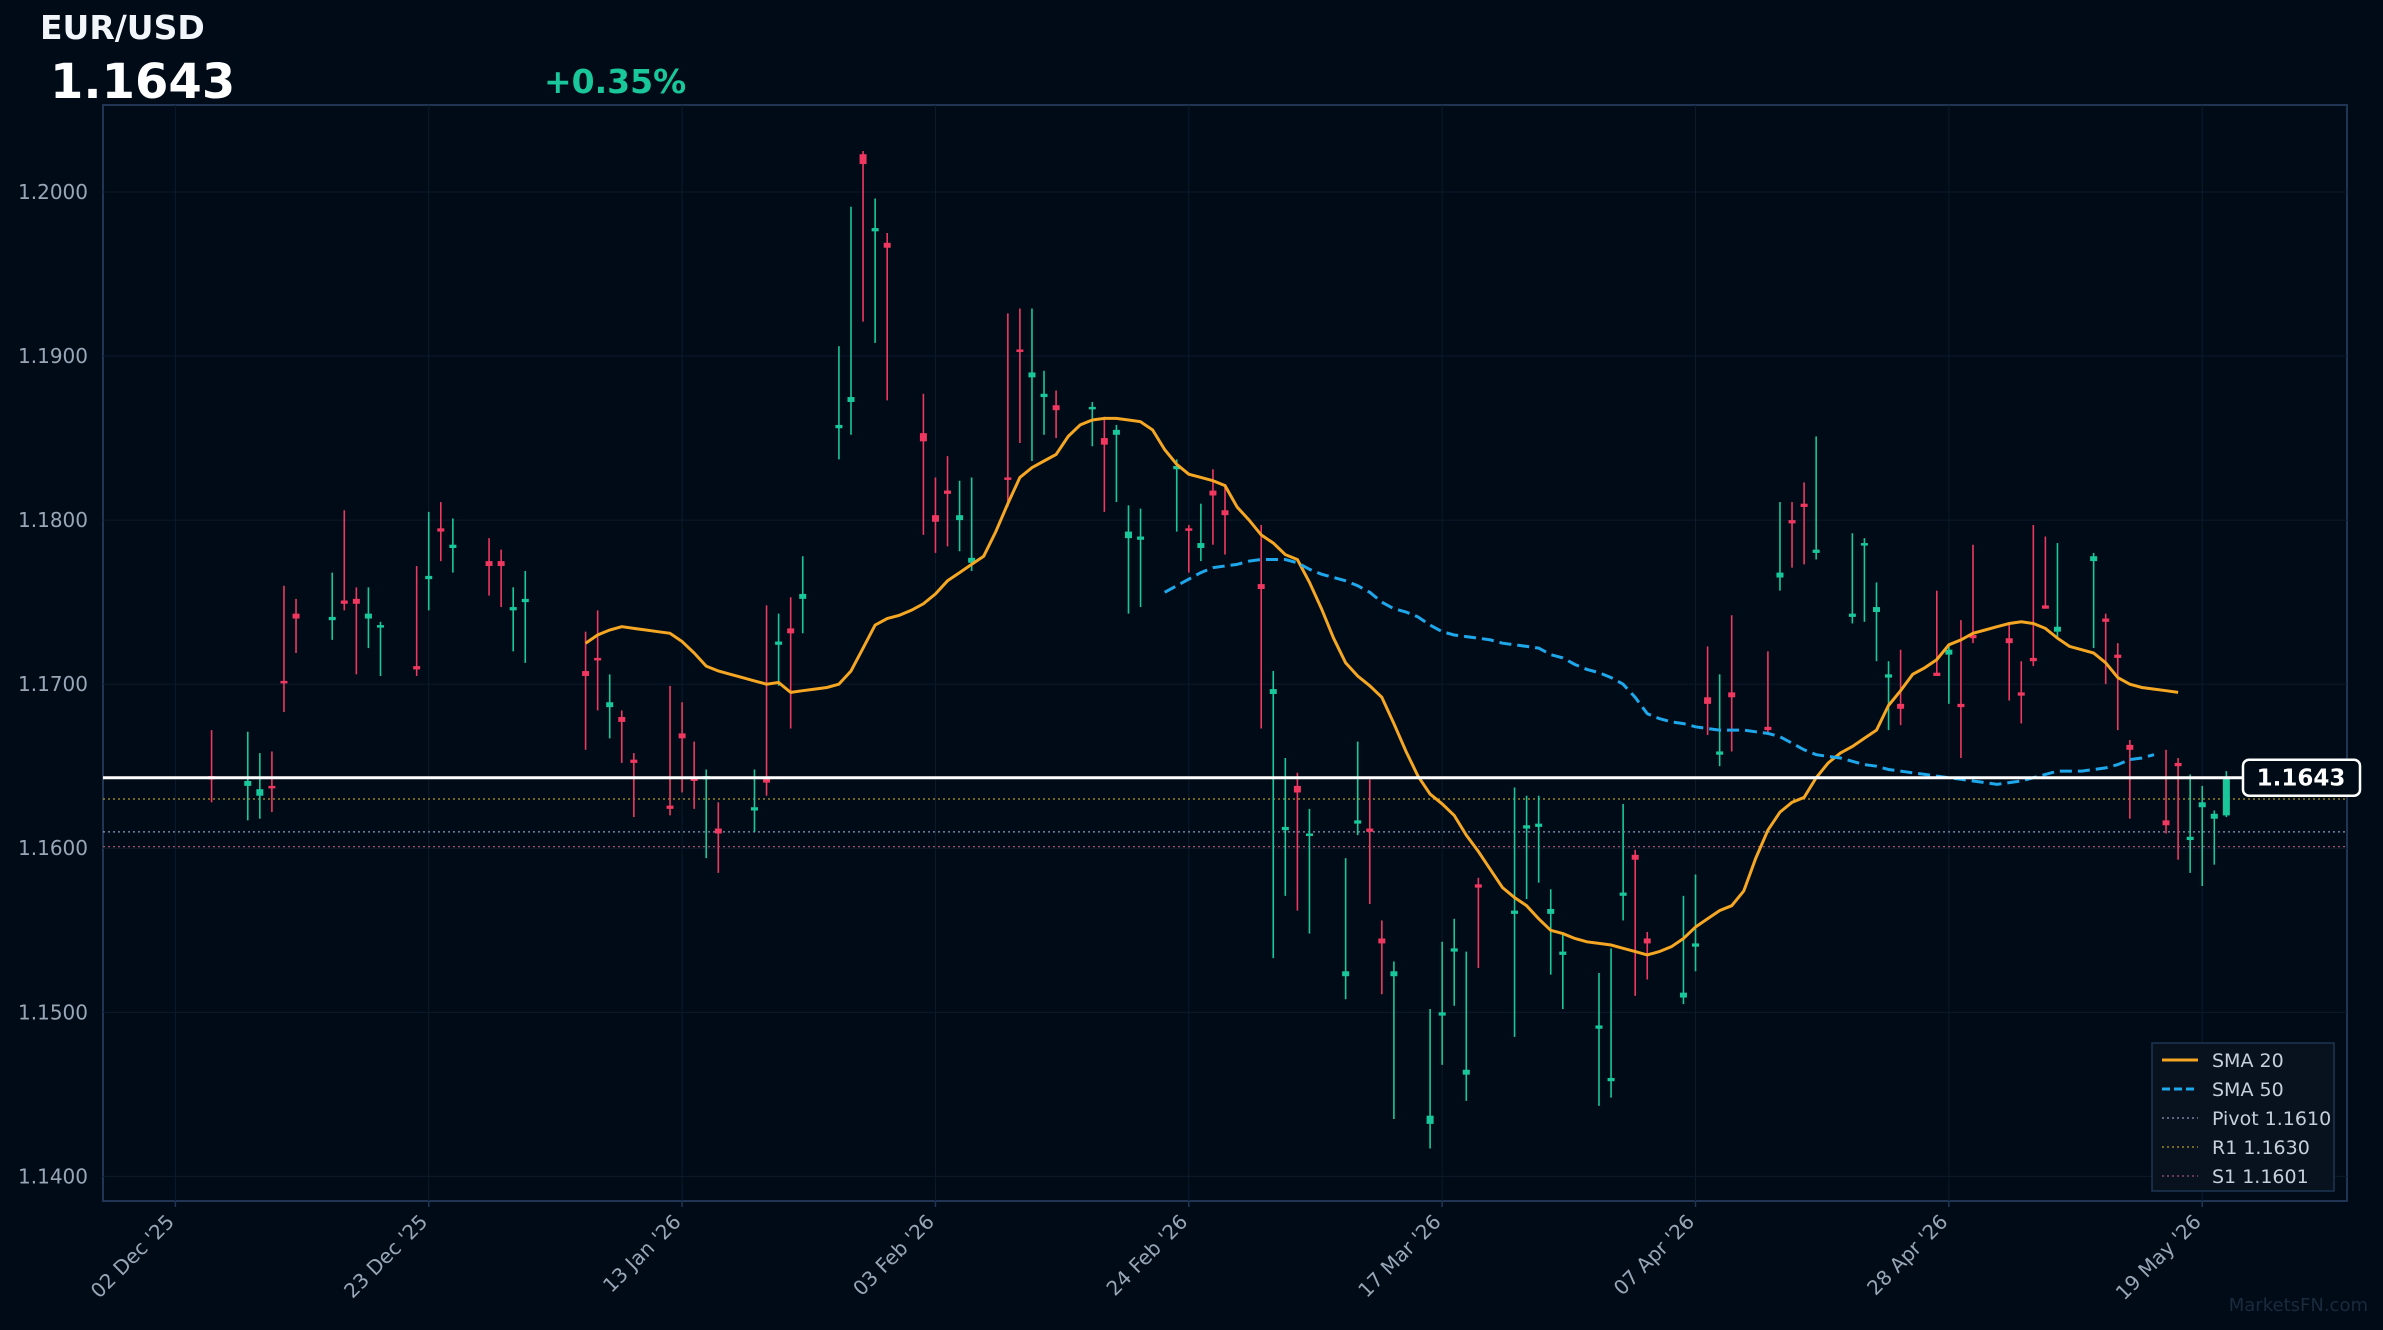  I want to click on last-price-badge-label: 1.1643, so click(2301, 779).